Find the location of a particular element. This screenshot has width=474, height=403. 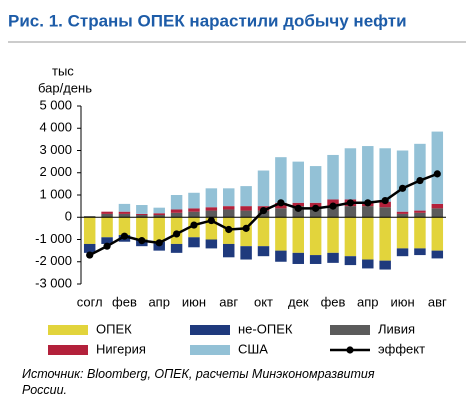

legend-label: Ливия is located at coordinates (396, 328).